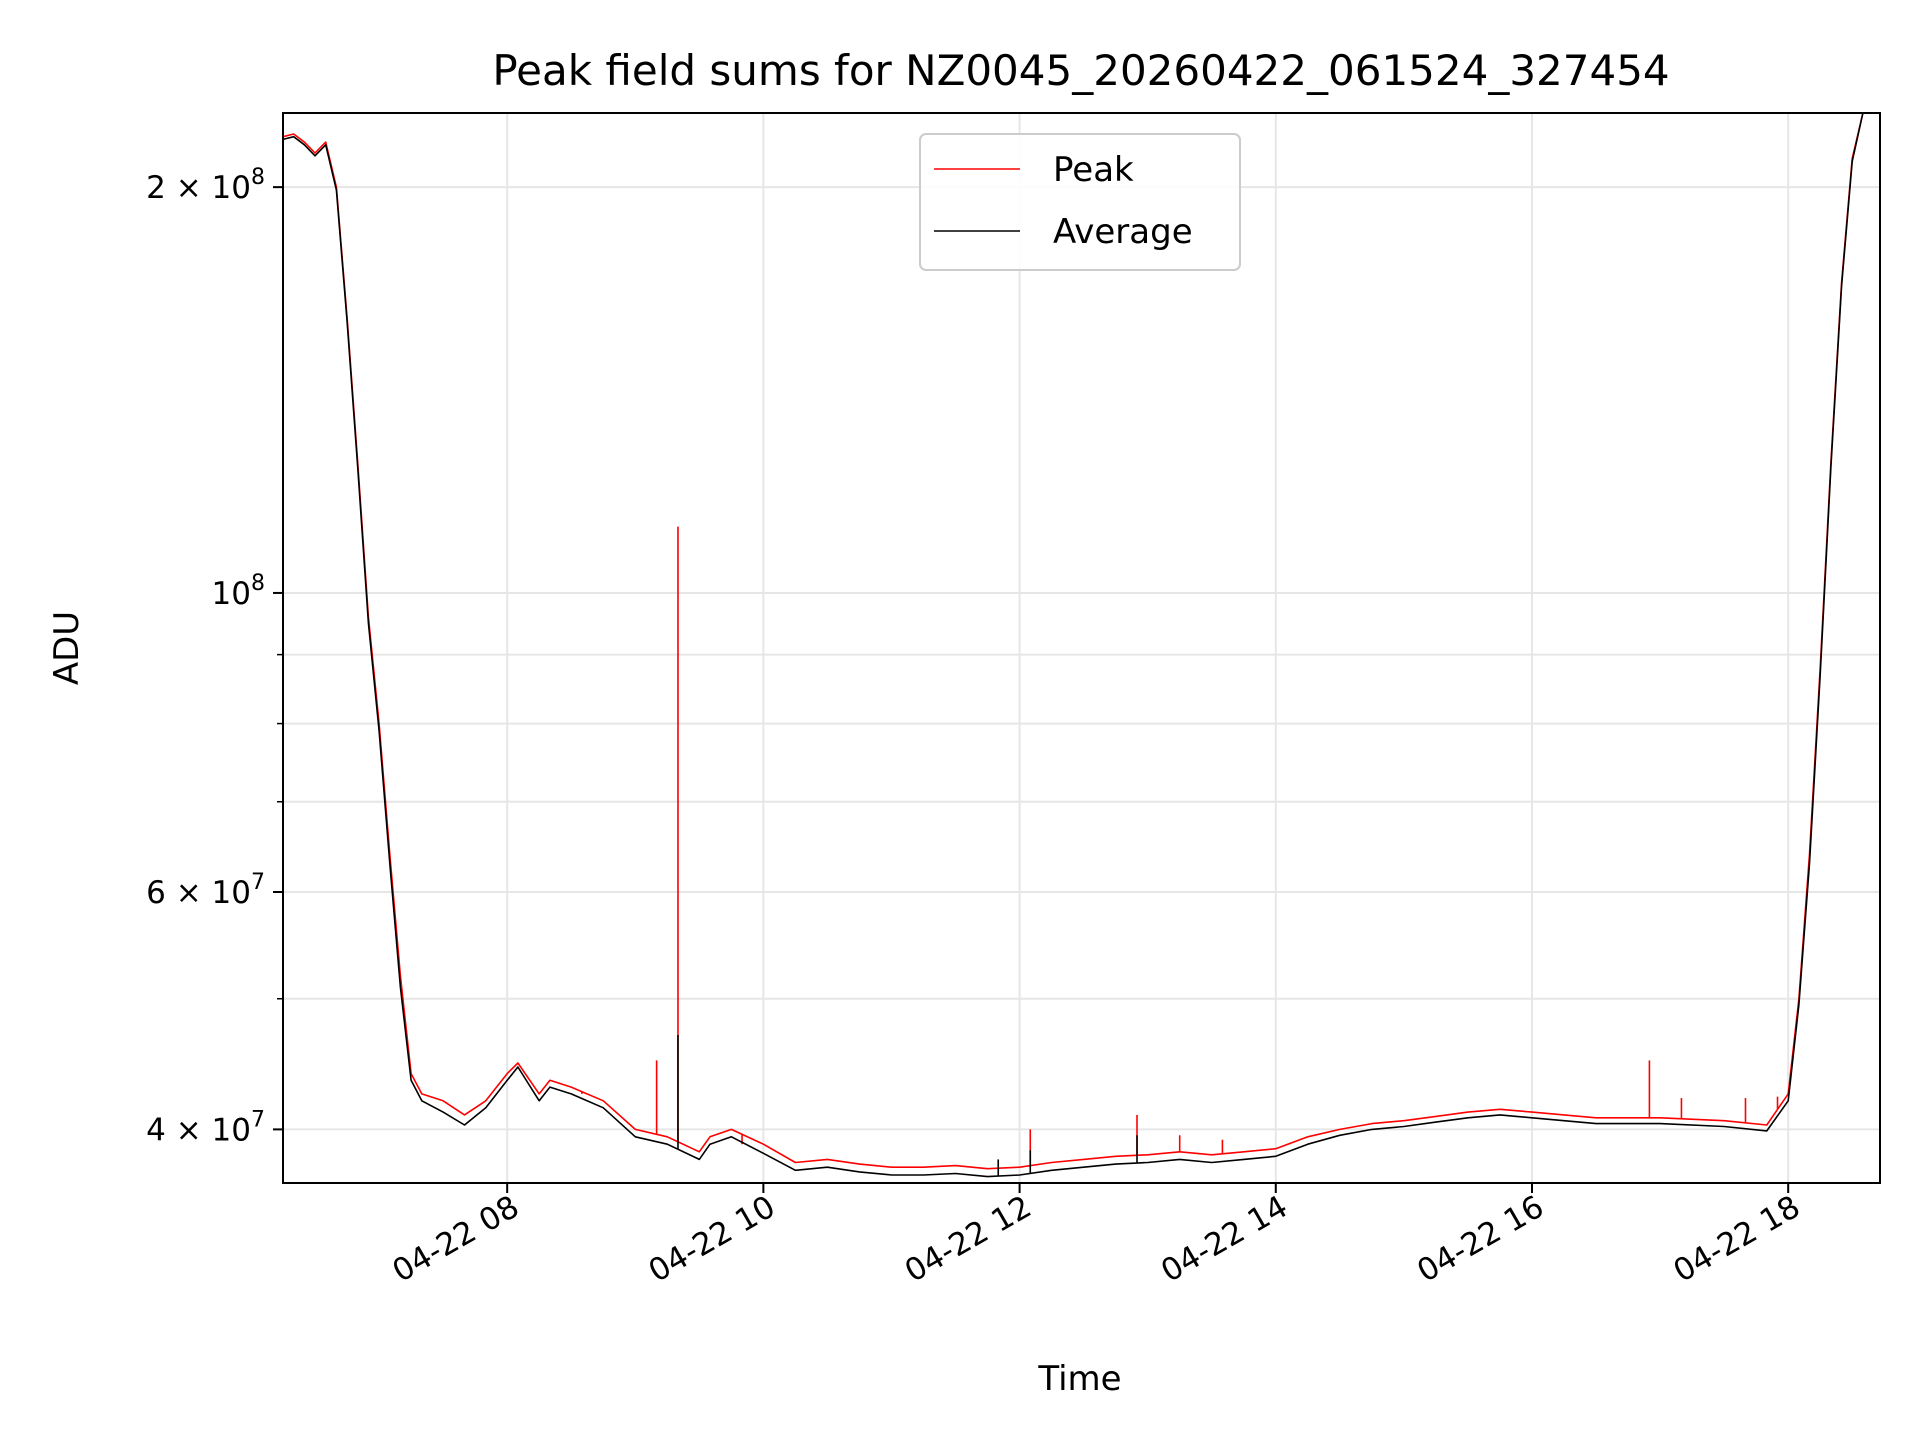 Image resolution: width=1920 pixels, height=1440 pixels. Describe the element at coordinates (205, 185) in the screenshot. I see `y-tick-label: 2 × 108` at that location.